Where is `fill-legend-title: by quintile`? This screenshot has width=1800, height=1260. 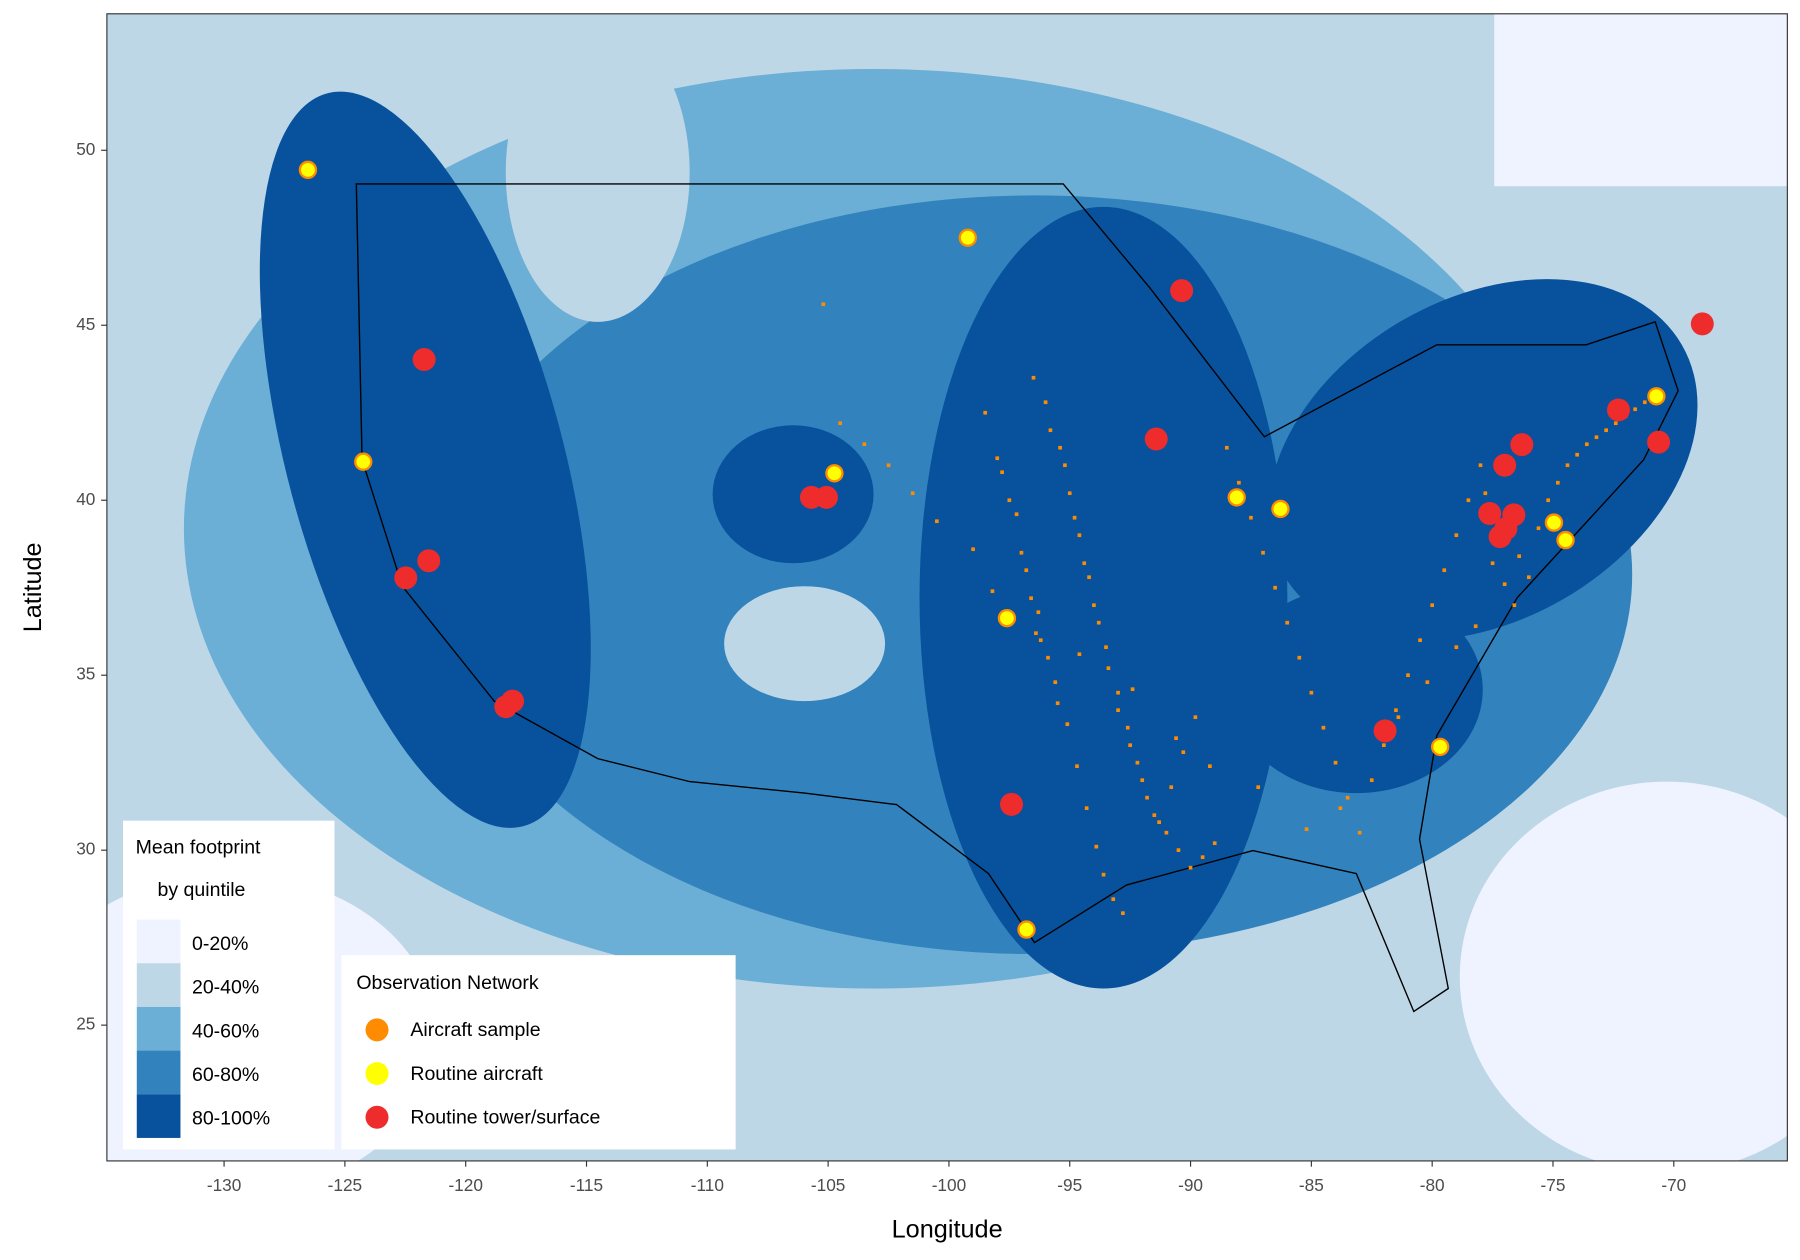 fill-legend-title: by quintile is located at coordinates (201, 890).